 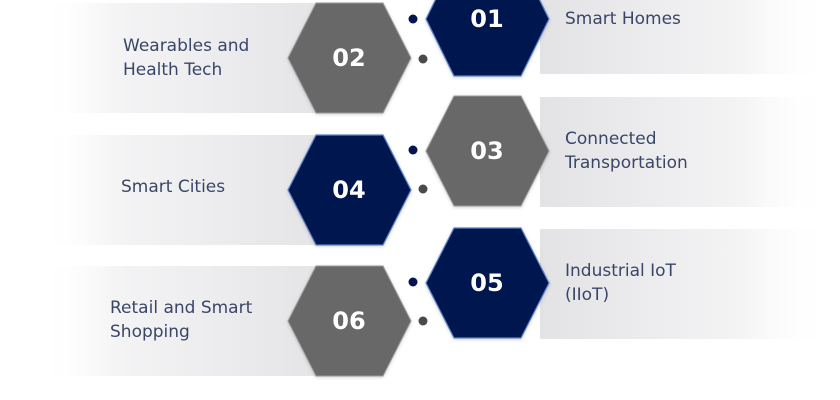 I want to click on hexagon-02-number: 02, so click(x=348, y=58).